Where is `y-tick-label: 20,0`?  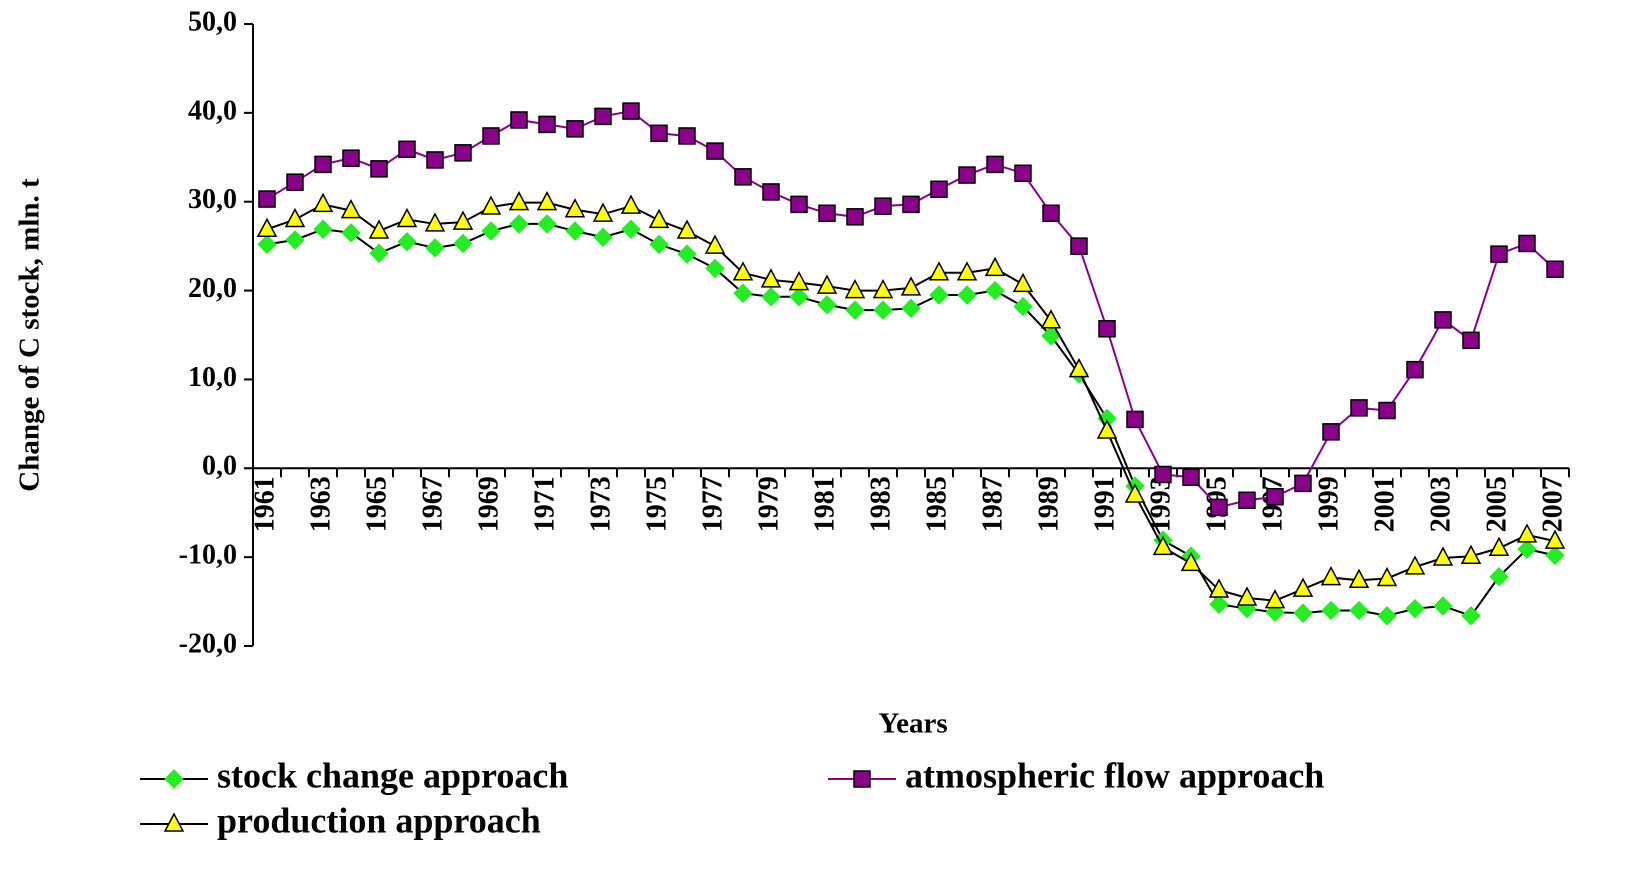
y-tick-label: 20,0 is located at coordinates (212, 288).